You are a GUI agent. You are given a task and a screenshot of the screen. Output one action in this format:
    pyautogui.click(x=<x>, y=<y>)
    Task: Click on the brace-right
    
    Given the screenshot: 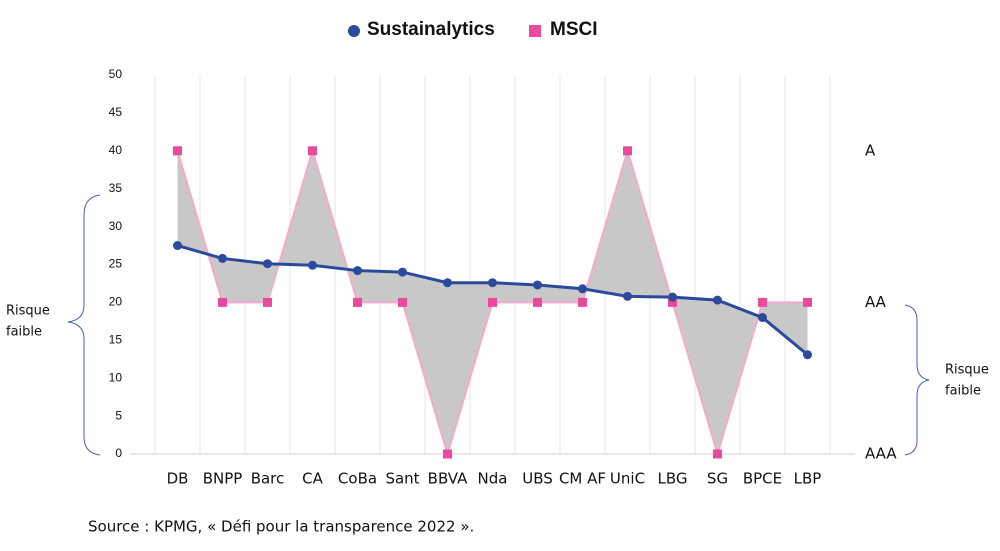 What is the action you would take?
    pyautogui.click(x=917, y=380)
    